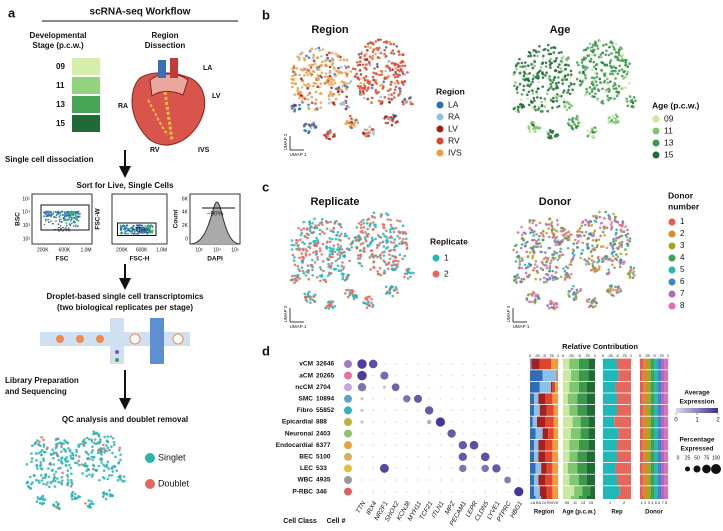 The height and width of the screenshot is (531, 723). What do you see at coordinates (186, 239) in the screenshot?
I see `tick-label: 0` at bounding box center [186, 239].